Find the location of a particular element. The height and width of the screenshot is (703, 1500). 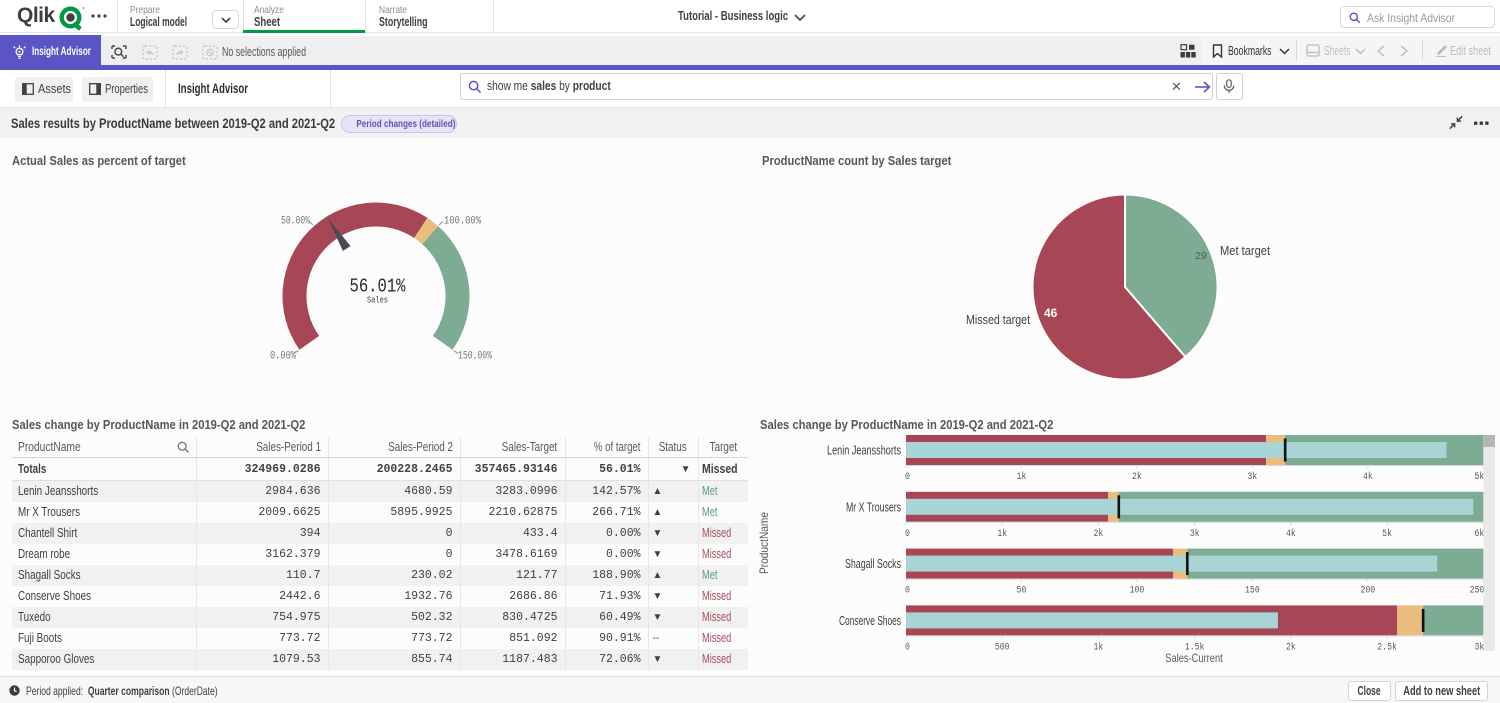

svg-text: 250 is located at coordinates (1477, 591).